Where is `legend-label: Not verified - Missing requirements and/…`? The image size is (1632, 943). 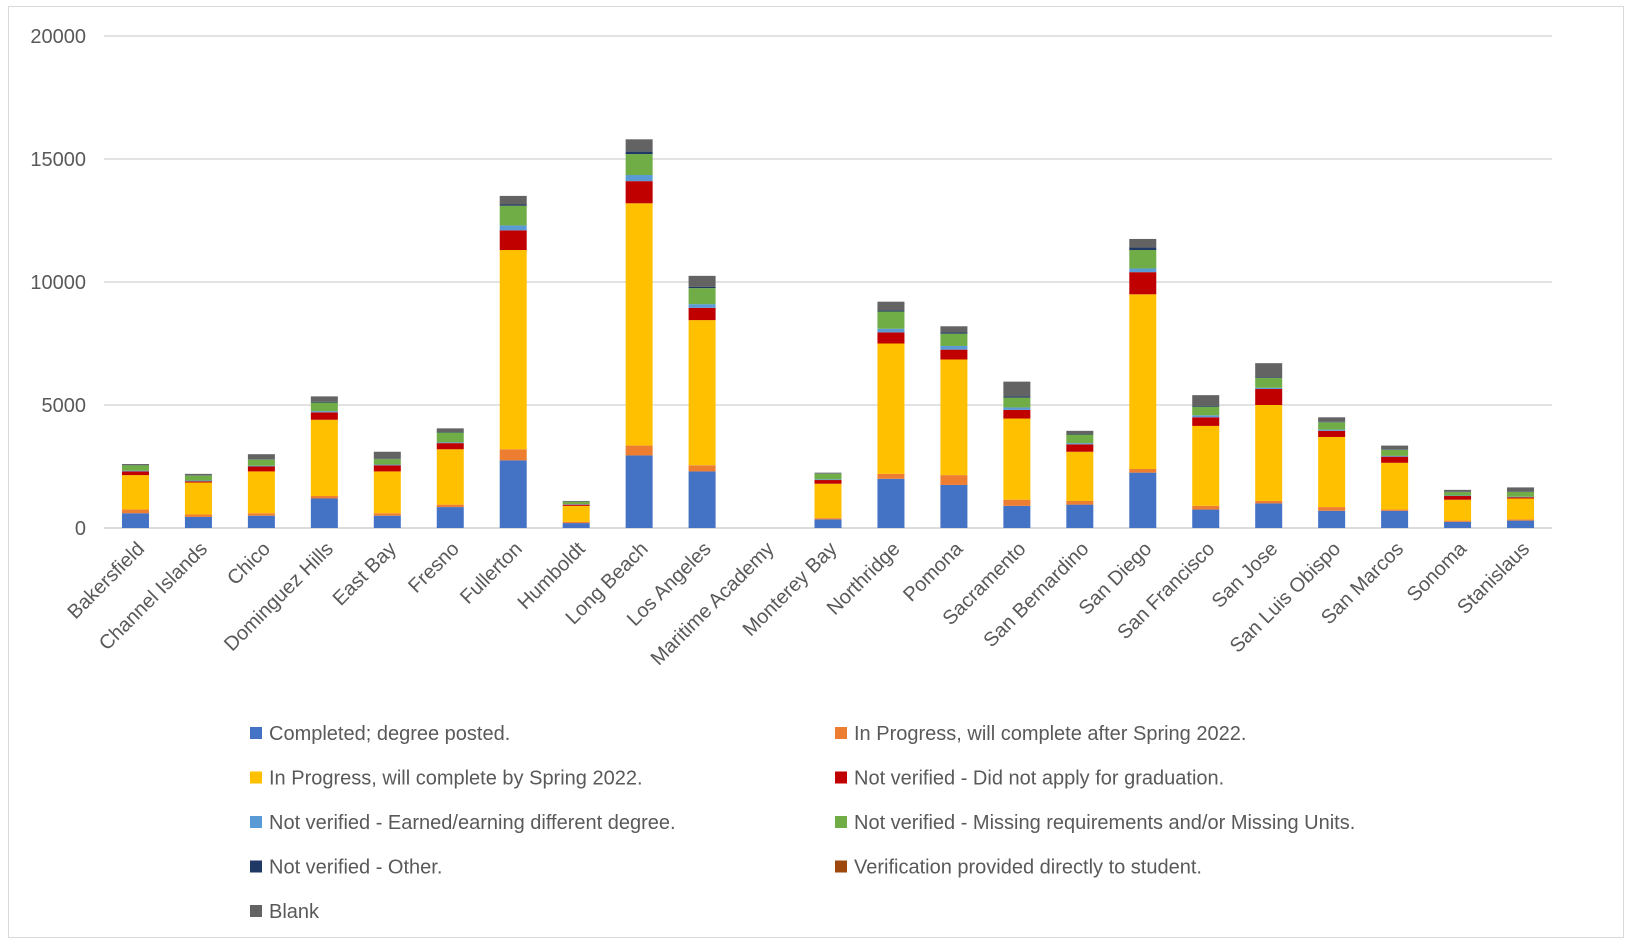
legend-label: Not verified - Missing requirements and/… is located at coordinates (1104, 823).